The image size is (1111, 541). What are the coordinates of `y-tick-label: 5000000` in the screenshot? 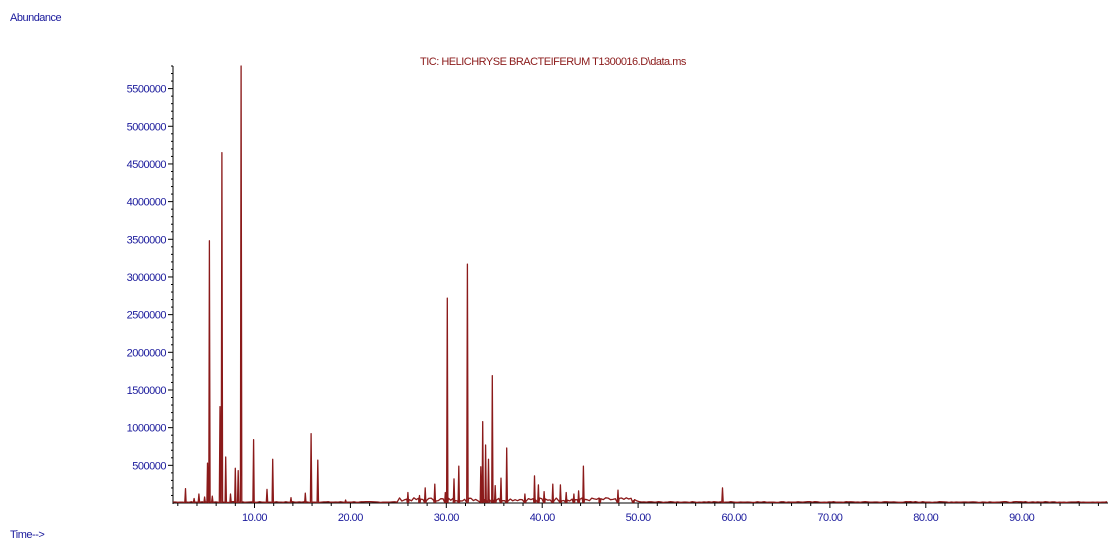 It's located at (147, 127).